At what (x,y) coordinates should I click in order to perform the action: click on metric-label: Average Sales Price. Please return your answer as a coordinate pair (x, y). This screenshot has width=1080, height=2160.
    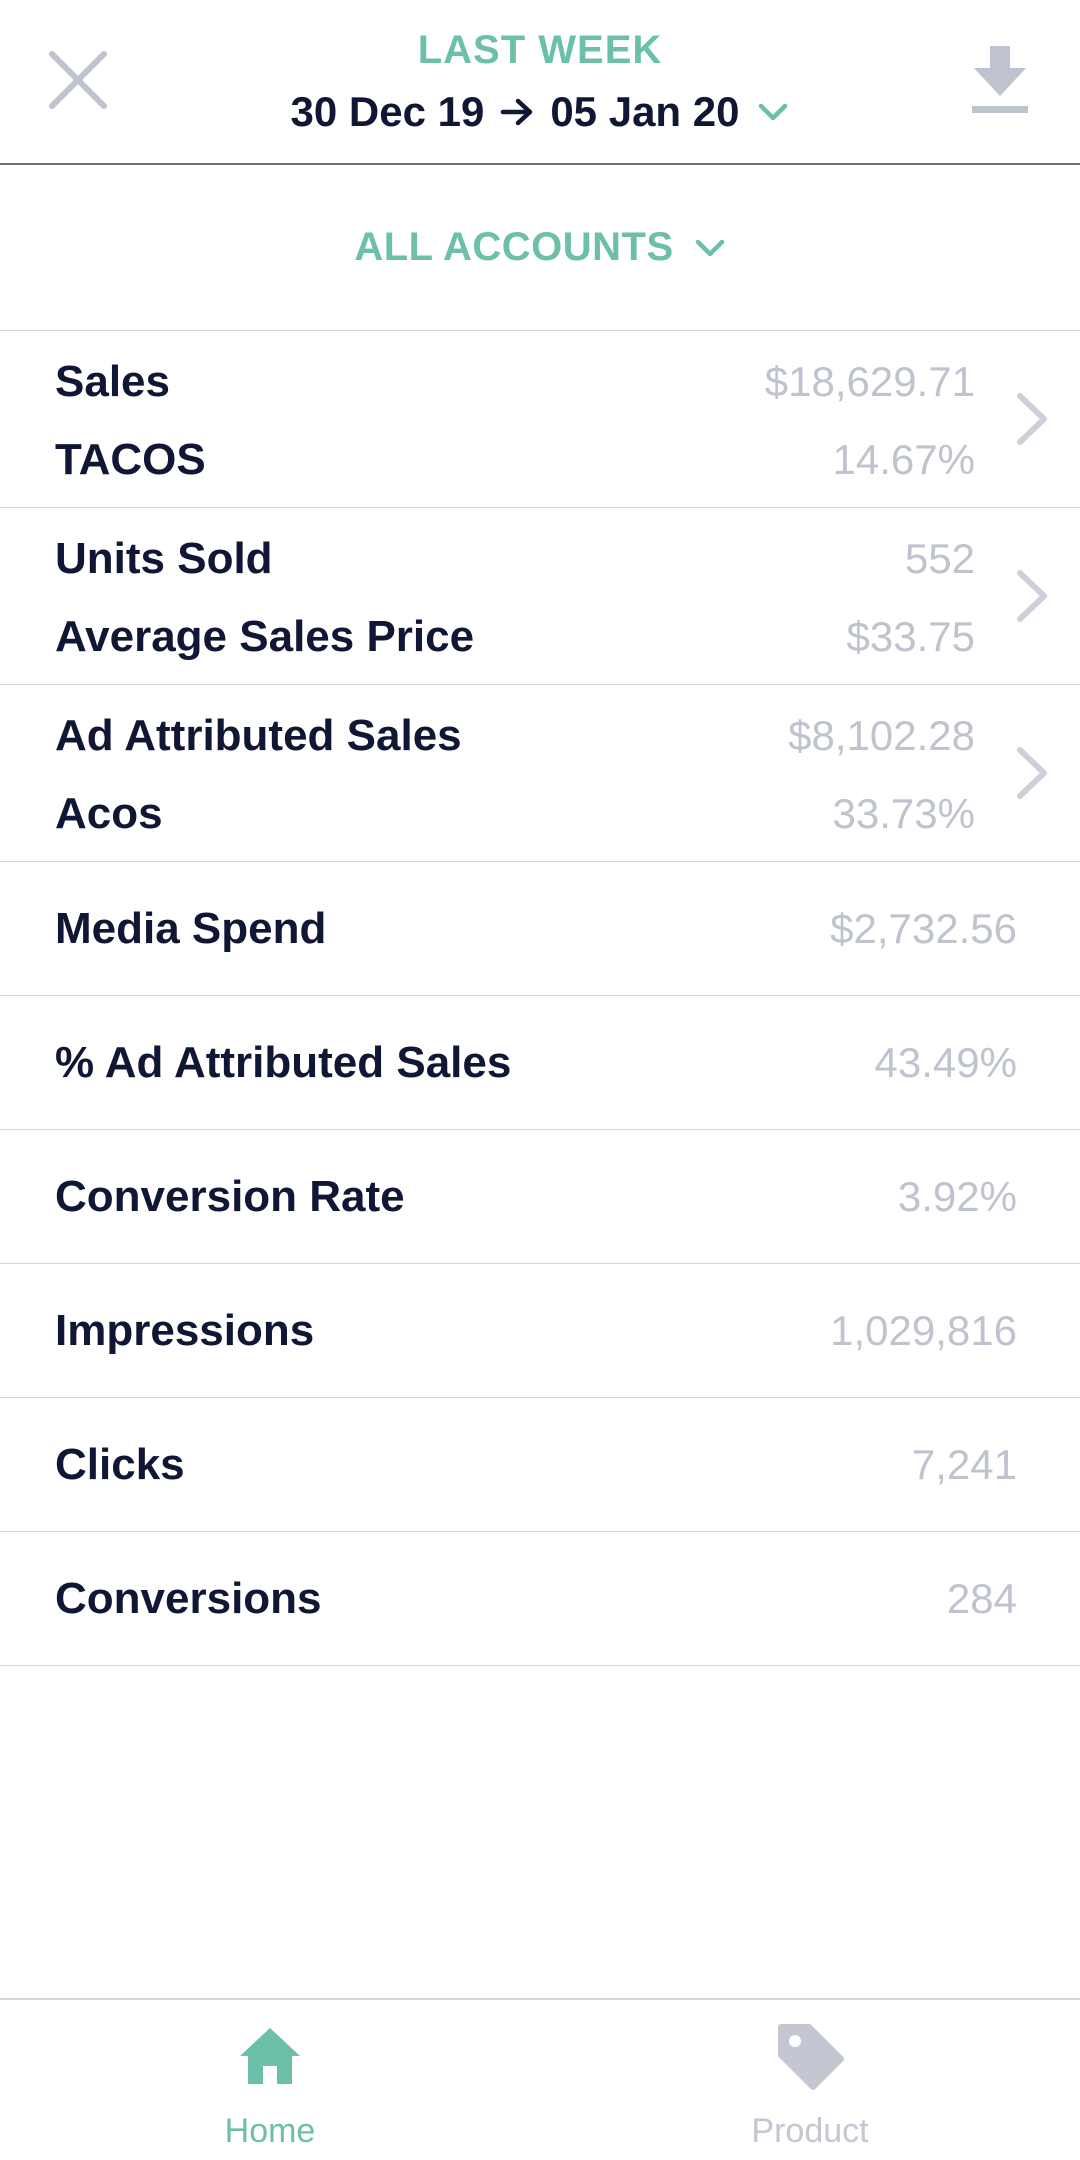
    Looking at the image, I should click on (265, 636).